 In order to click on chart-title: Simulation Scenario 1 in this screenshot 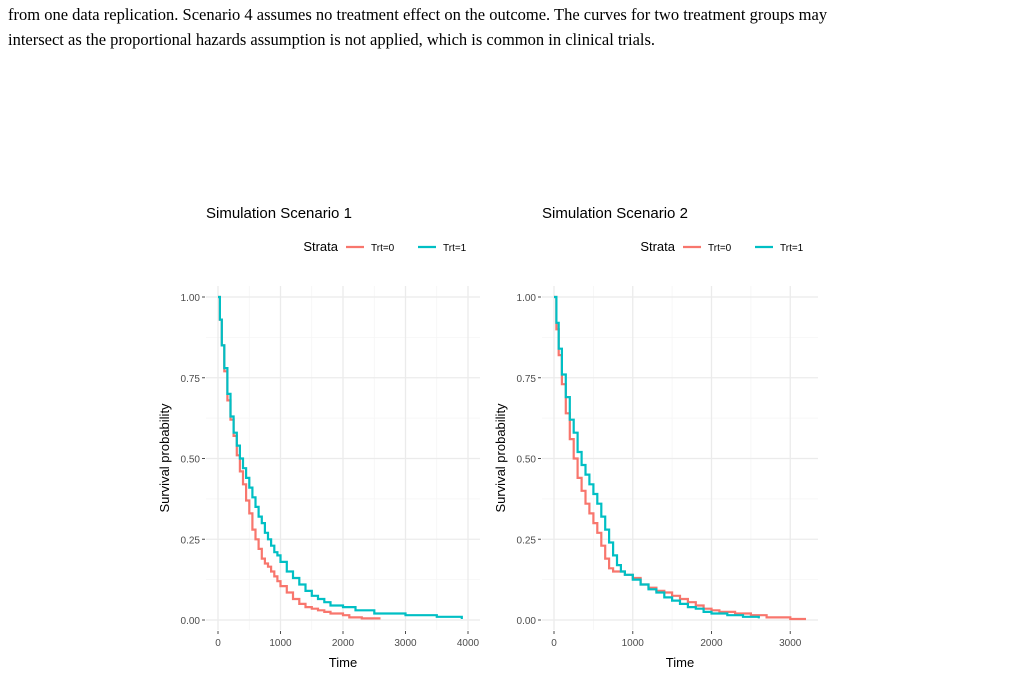, I will do `click(279, 213)`.